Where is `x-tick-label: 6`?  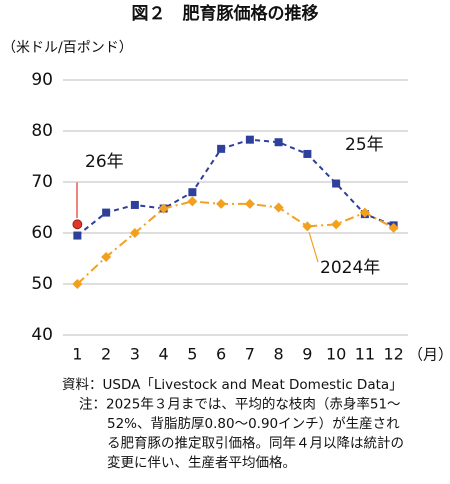
x-tick-label: 6 is located at coordinates (221, 354).